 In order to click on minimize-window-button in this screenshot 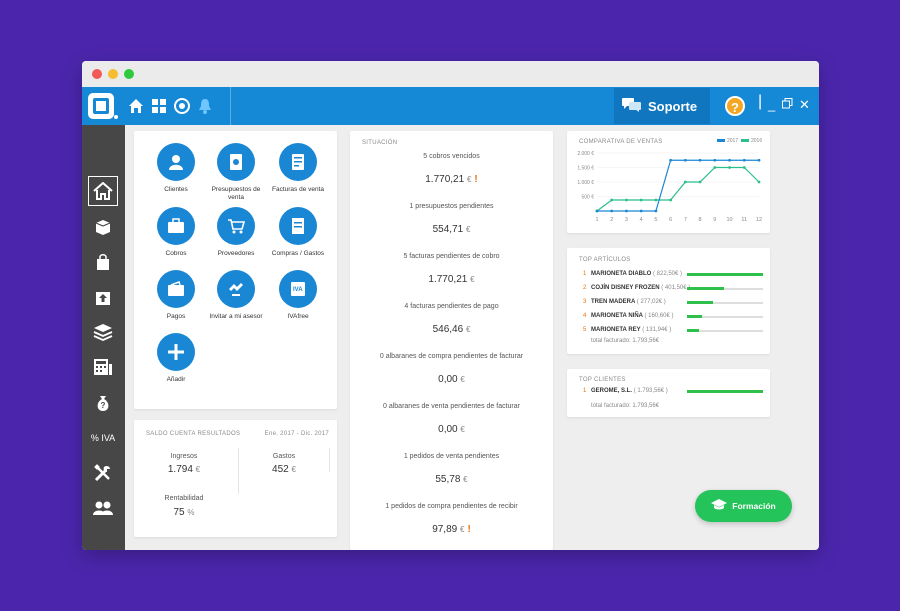, I will do `click(113, 74)`.